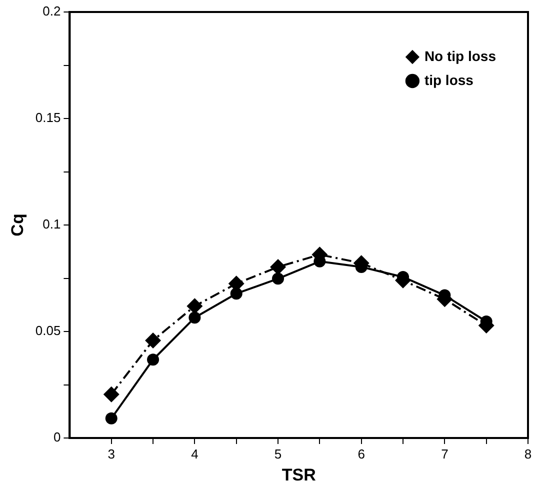  What do you see at coordinates (449, 80) in the screenshot?
I see `legend-label: tip loss` at bounding box center [449, 80].